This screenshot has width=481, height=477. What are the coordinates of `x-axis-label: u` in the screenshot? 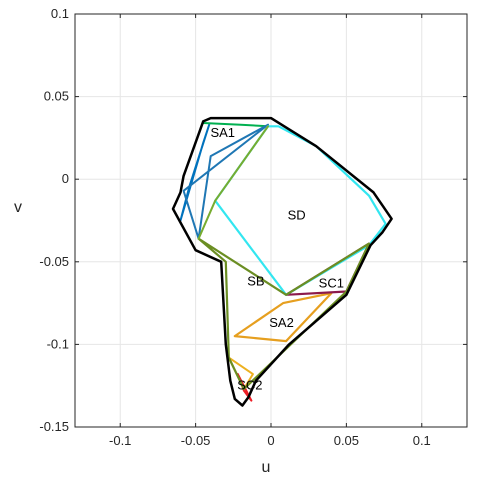 It's located at (266, 467).